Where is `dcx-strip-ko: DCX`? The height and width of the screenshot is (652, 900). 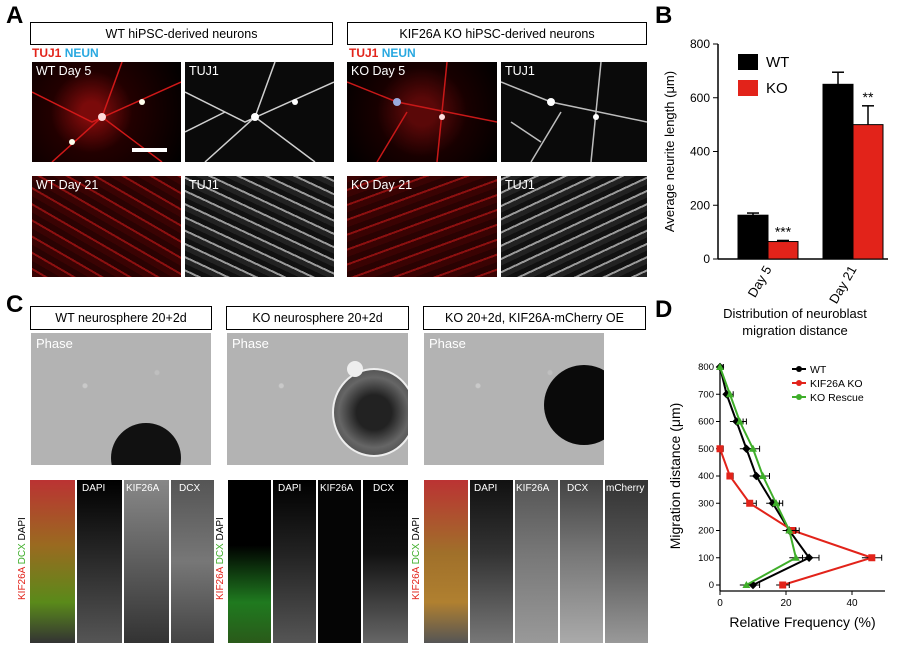
dcx-strip-ko: DCX is located at coordinates (385, 561).